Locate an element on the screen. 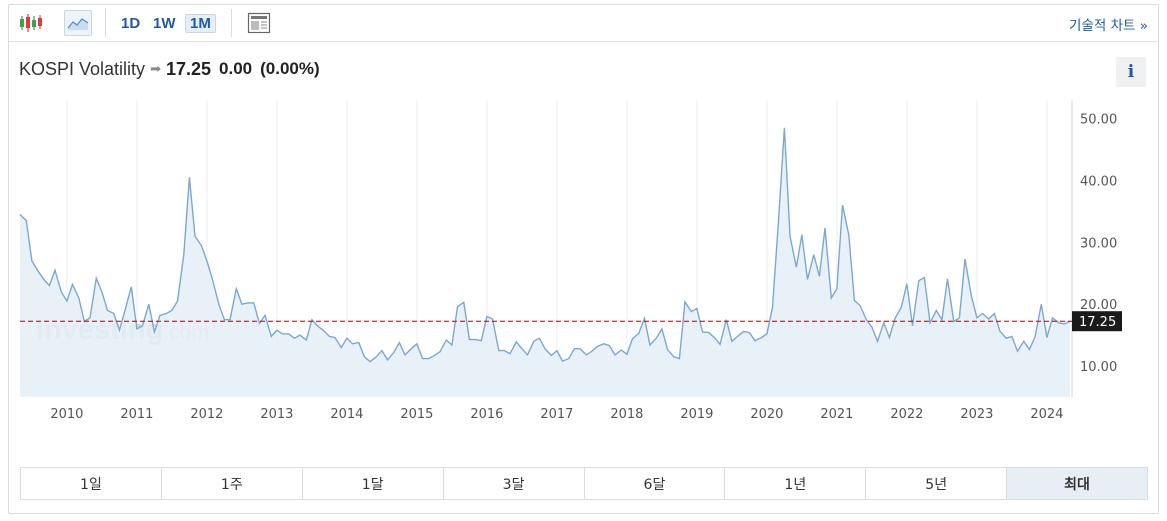 The width and height of the screenshot is (1167, 521). current-value-label: 17.25 is located at coordinates (1097, 322).